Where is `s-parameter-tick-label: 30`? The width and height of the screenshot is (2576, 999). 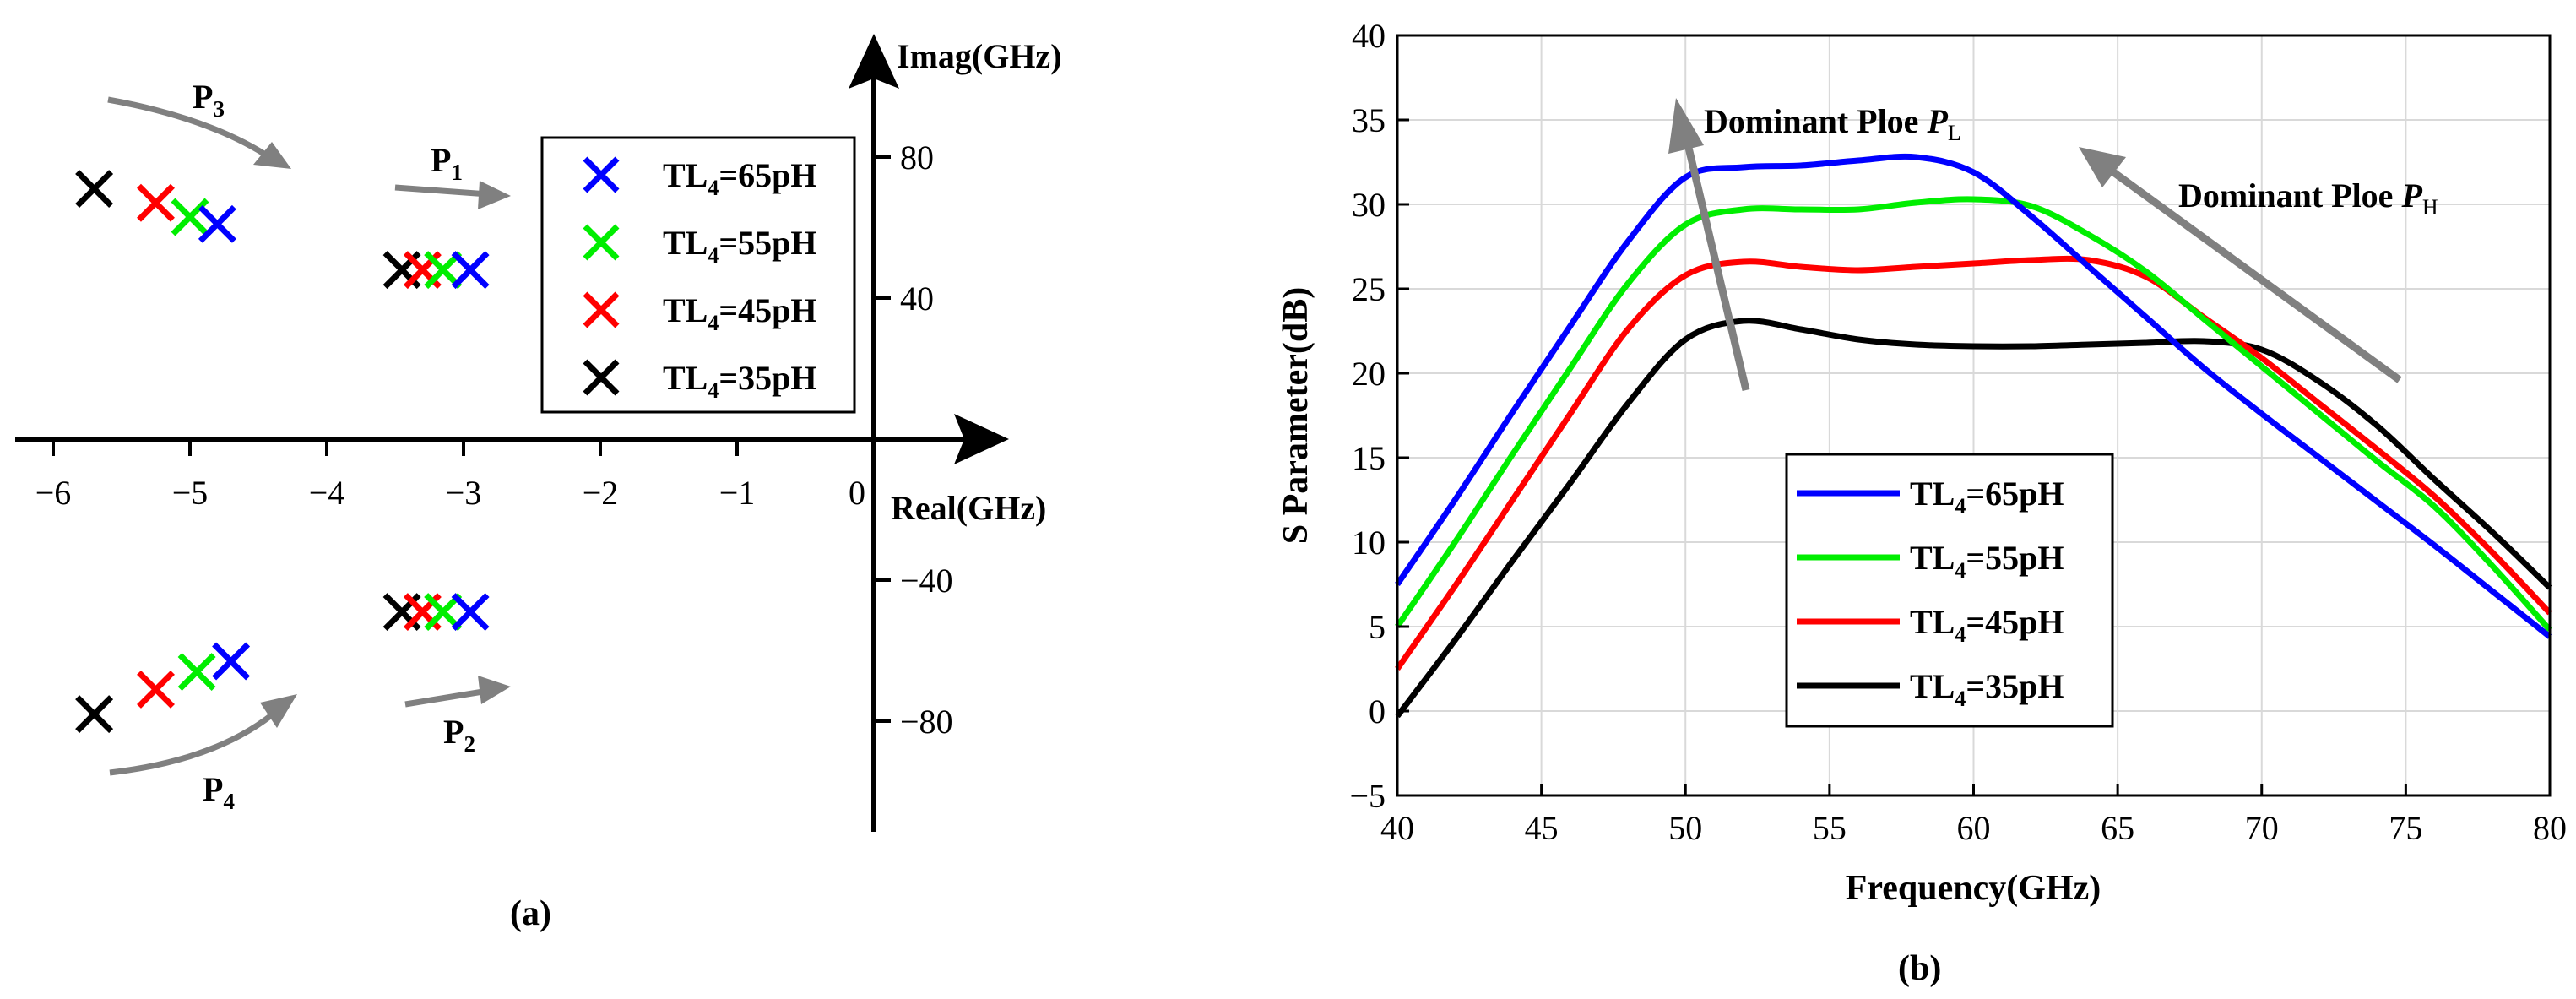
s-parameter-tick-label: 30 is located at coordinates (1369, 205).